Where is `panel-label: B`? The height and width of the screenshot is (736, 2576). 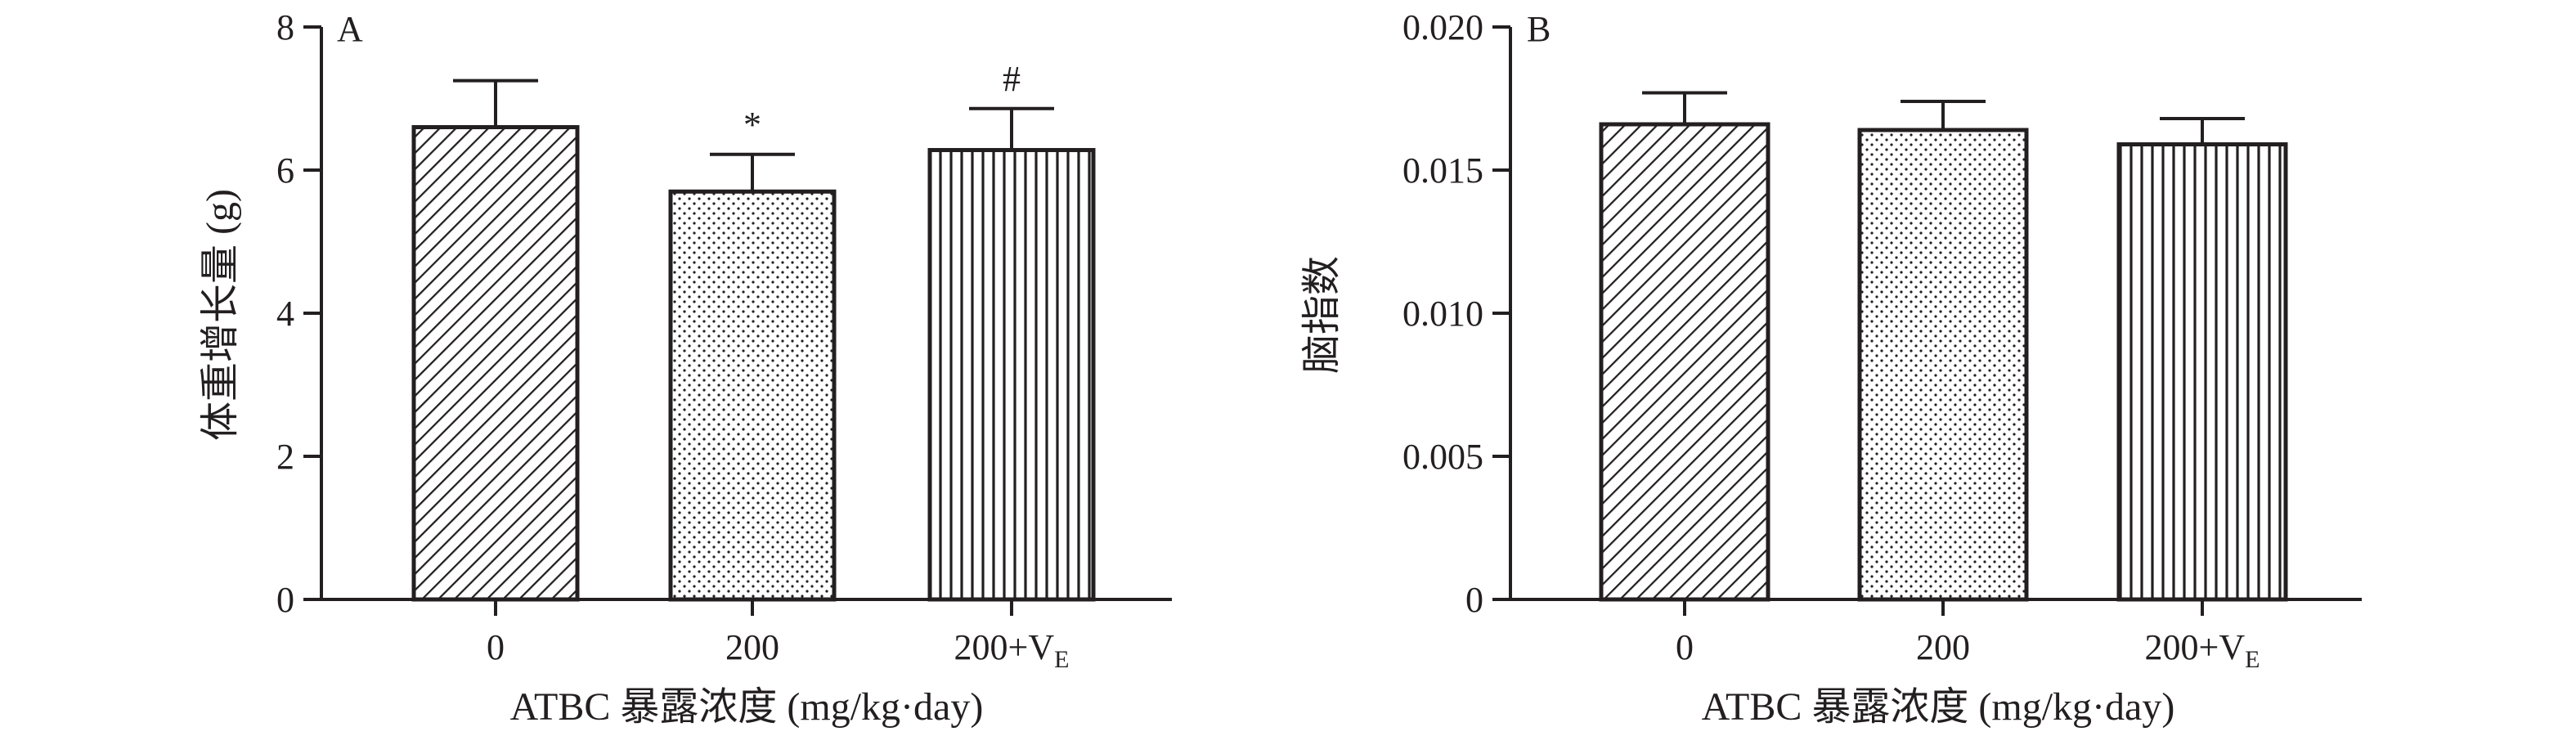
panel-label: B is located at coordinates (1539, 29).